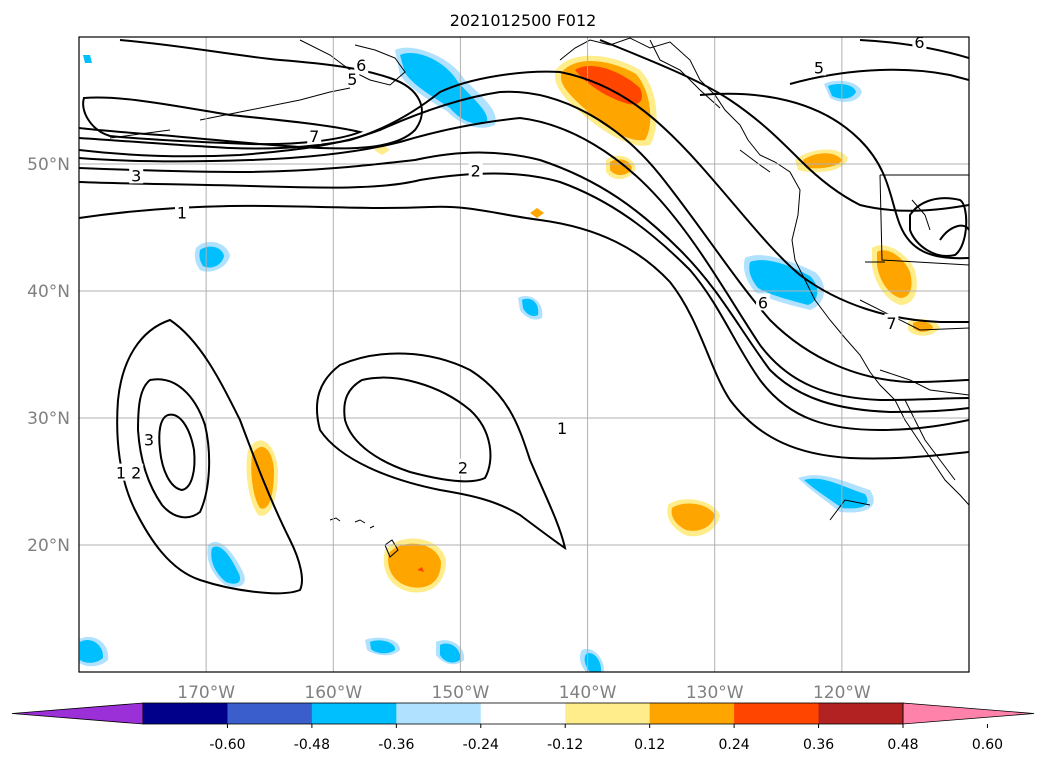 The width and height of the screenshot is (1047, 763). I want to click on lat-tick-label: 50°N, so click(48, 165).